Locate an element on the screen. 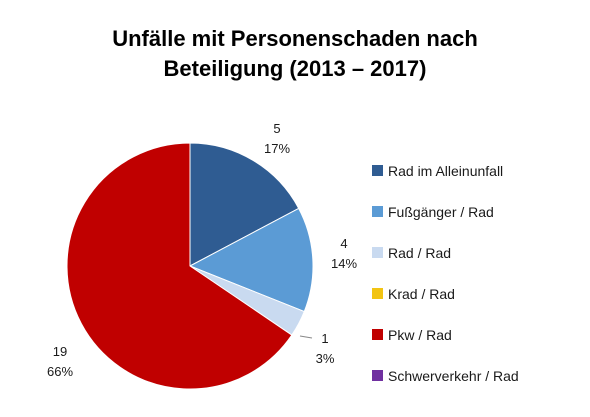 This screenshot has height=417, width=590. chart-title-line2: Beteiligung (2013 – 2017) is located at coordinates (295, 68).